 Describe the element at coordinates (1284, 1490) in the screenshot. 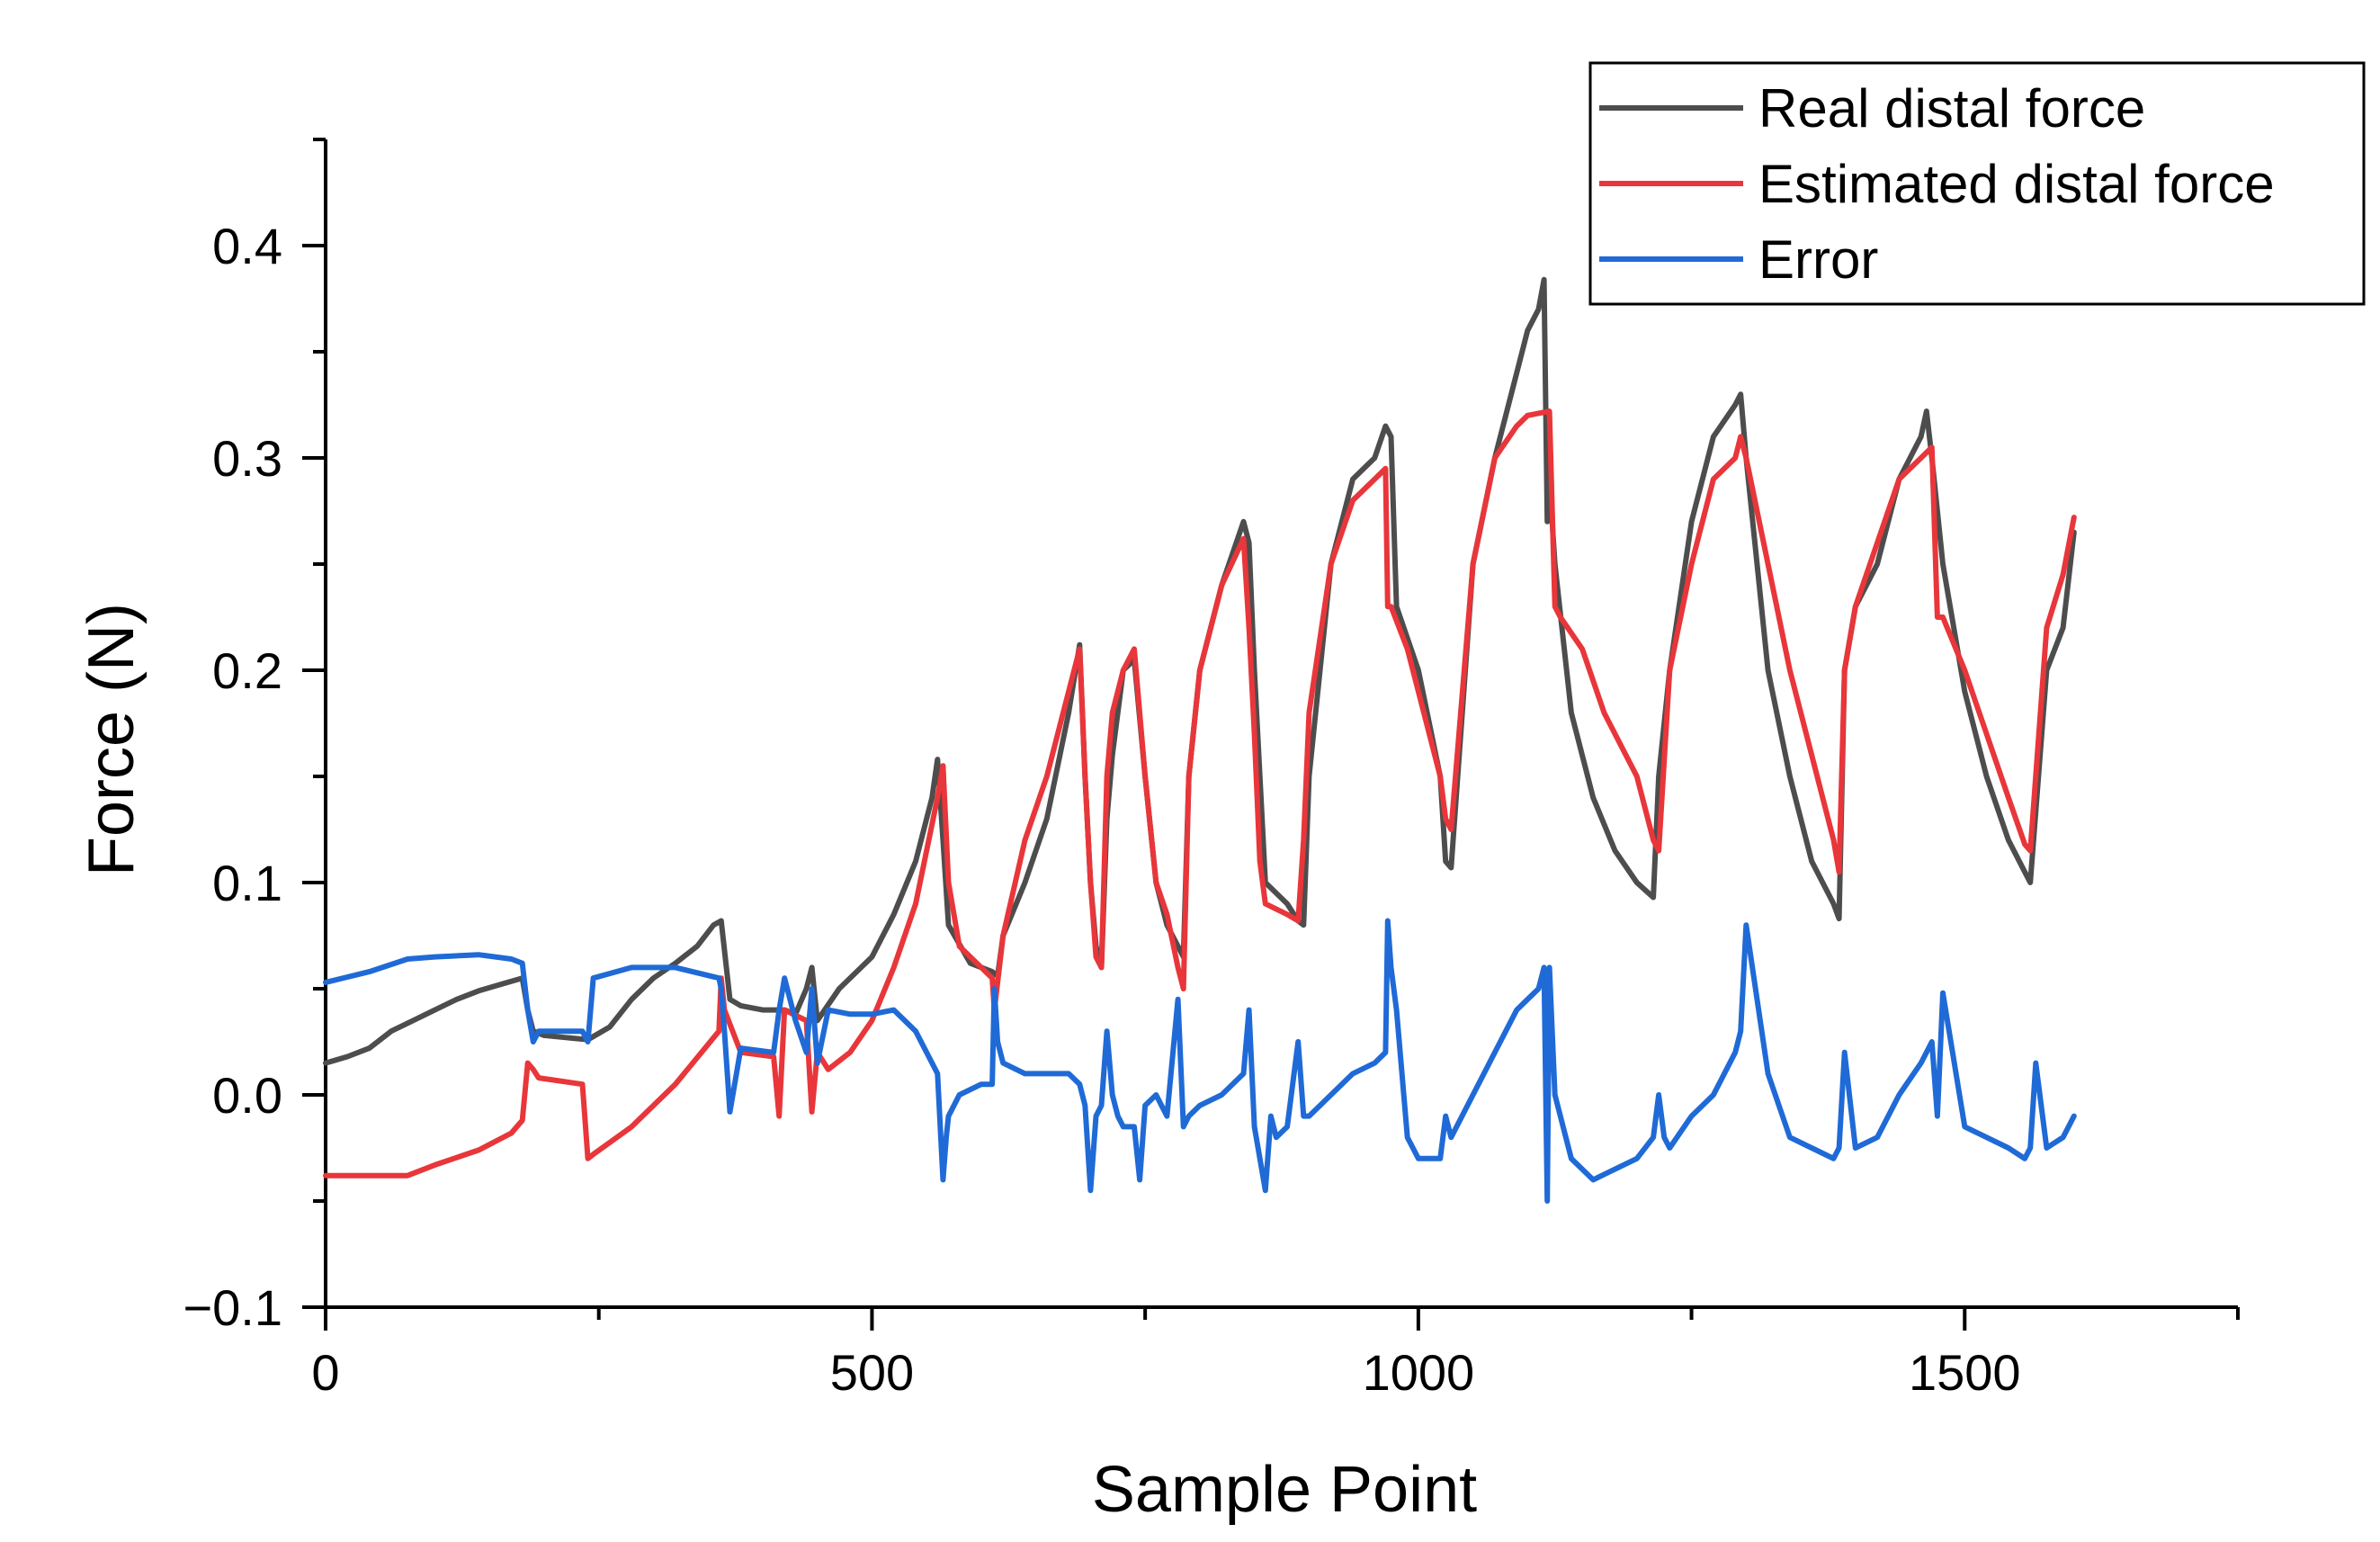

I see `x-axis-title: Sample Point` at that location.